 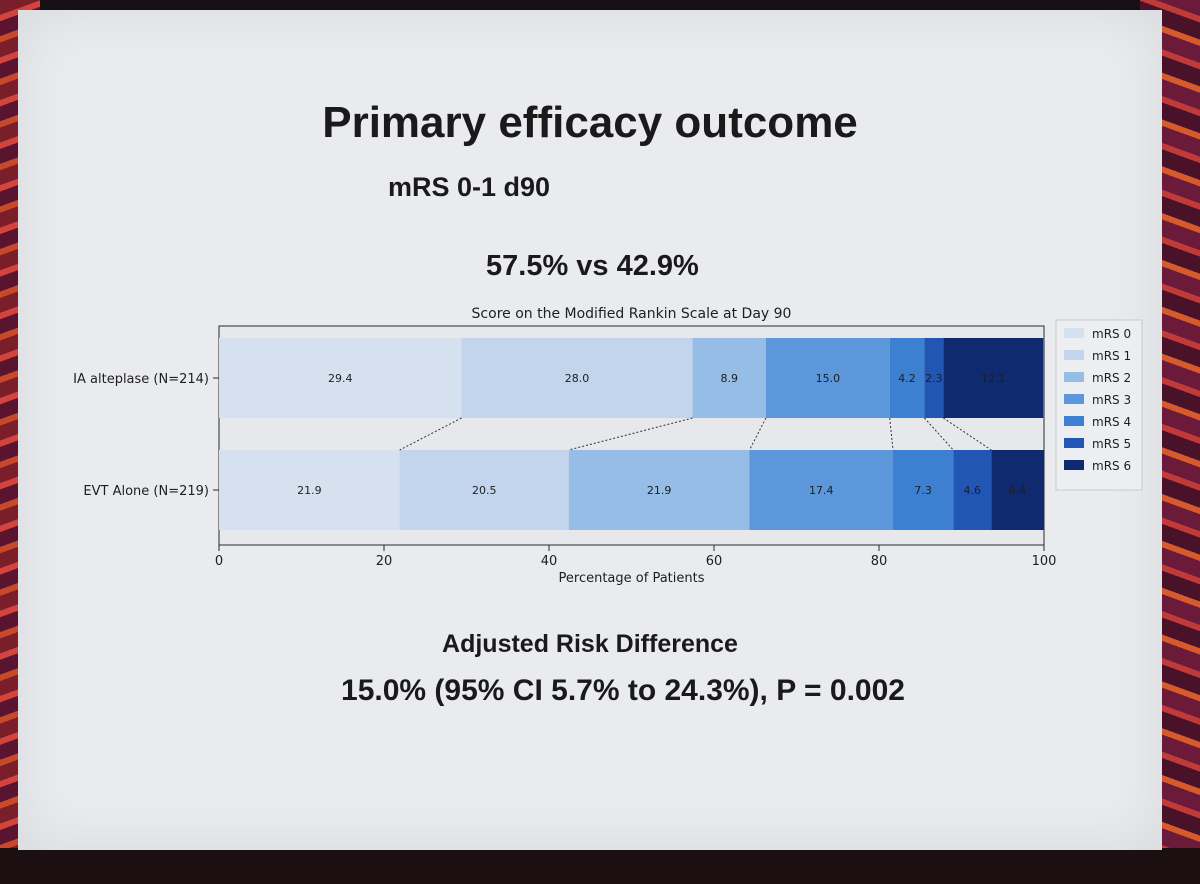 What do you see at coordinates (549, 561) in the screenshot?
I see `x-tick-label: 40` at bounding box center [549, 561].